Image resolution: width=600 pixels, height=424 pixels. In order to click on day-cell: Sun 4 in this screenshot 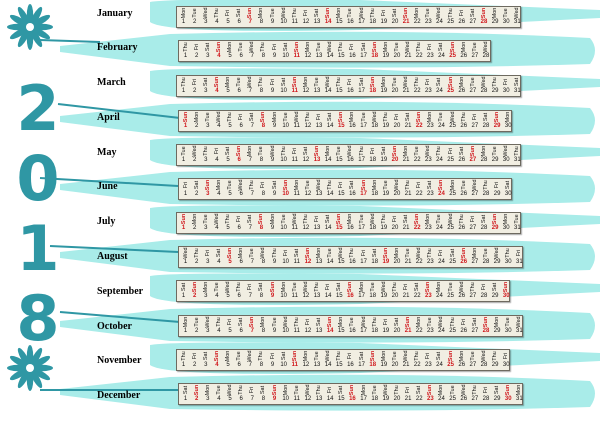, I will do `click(216, 360)`.